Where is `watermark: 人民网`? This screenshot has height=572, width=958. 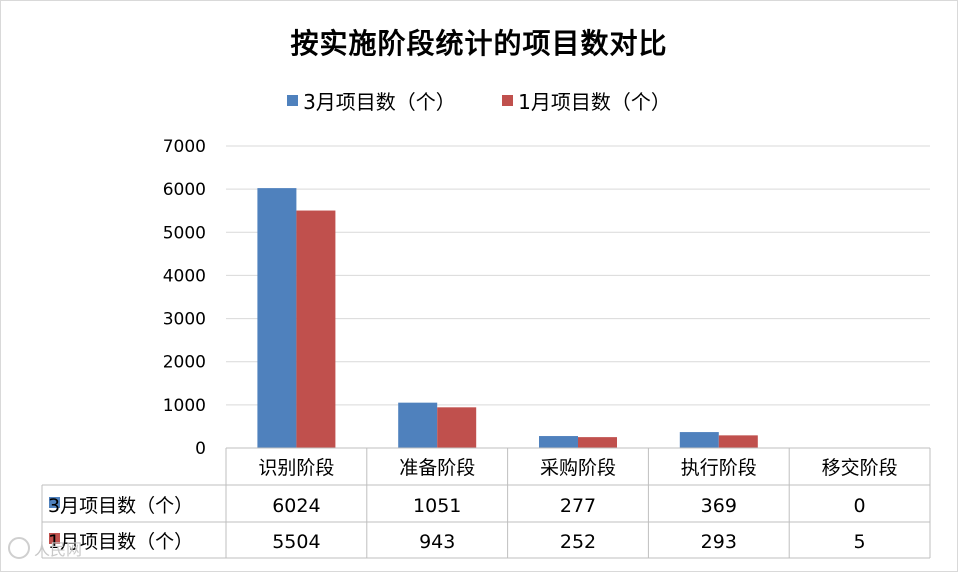 watermark: 人民网 is located at coordinates (45, 548).